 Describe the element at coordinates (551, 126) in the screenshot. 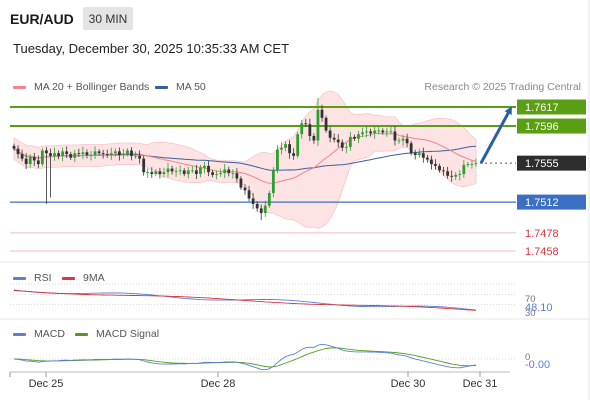

I see `level-box-1.7596` at that location.